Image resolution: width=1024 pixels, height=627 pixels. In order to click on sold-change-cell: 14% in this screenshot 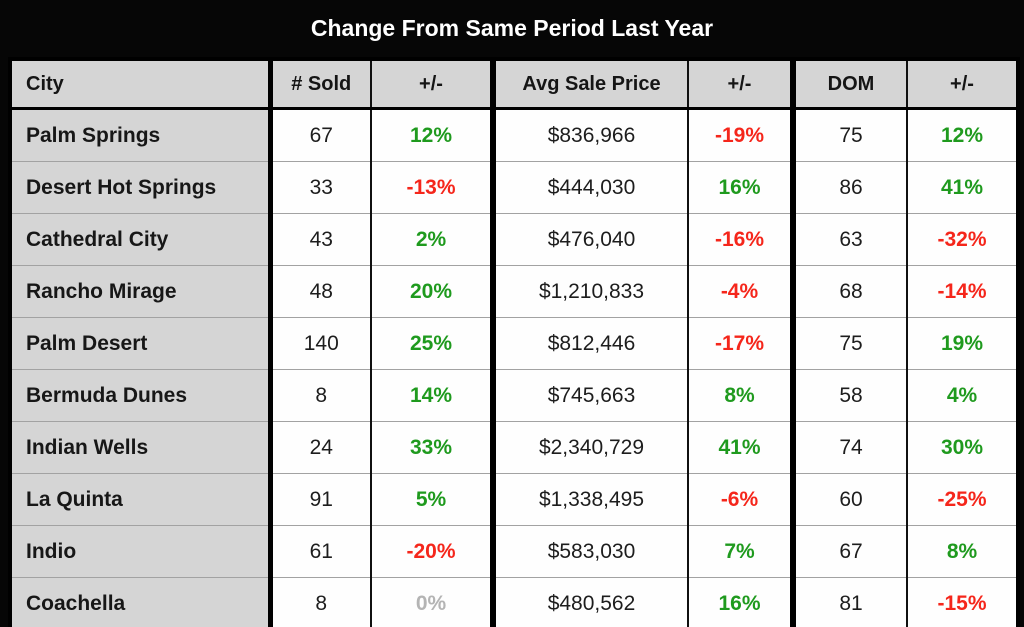, I will do `click(433, 395)`.